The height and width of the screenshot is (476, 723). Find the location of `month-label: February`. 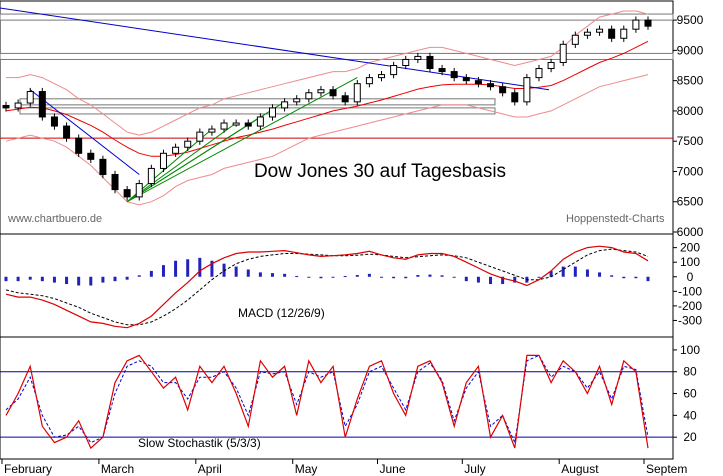

month-label: February is located at coordinates (28, 469).